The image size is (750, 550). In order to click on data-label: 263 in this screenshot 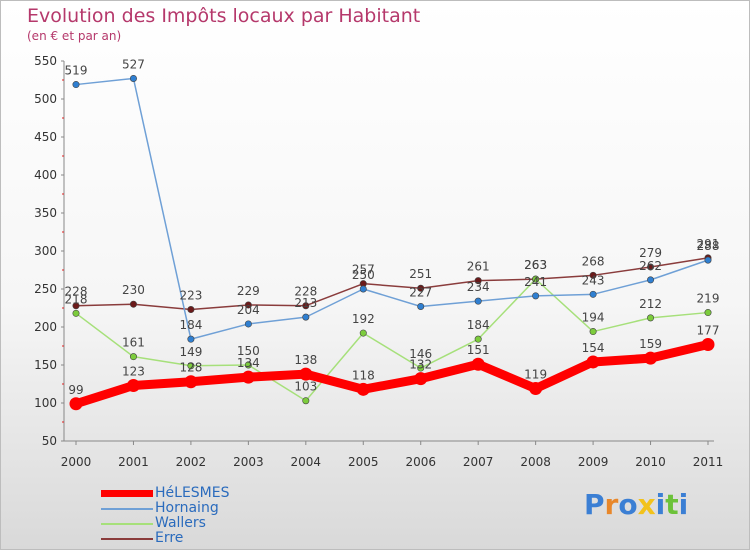, I will do `click(535, 265)`.